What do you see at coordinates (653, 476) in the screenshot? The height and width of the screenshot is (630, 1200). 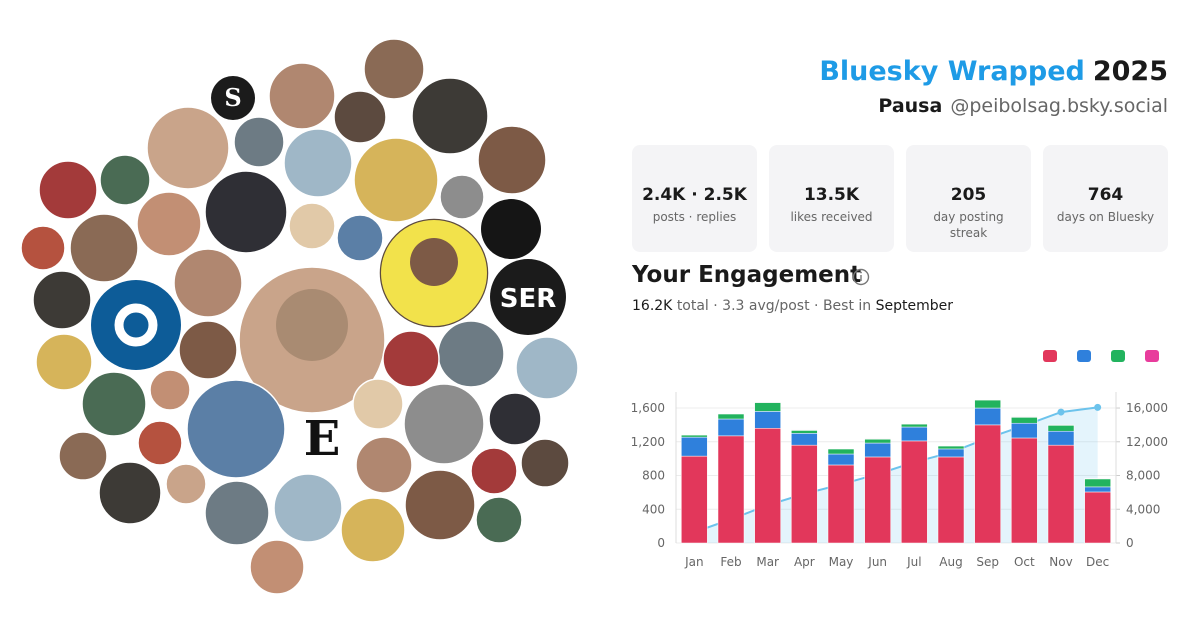 I see `y-tick-label: 800` at bounding box center [653, 476].